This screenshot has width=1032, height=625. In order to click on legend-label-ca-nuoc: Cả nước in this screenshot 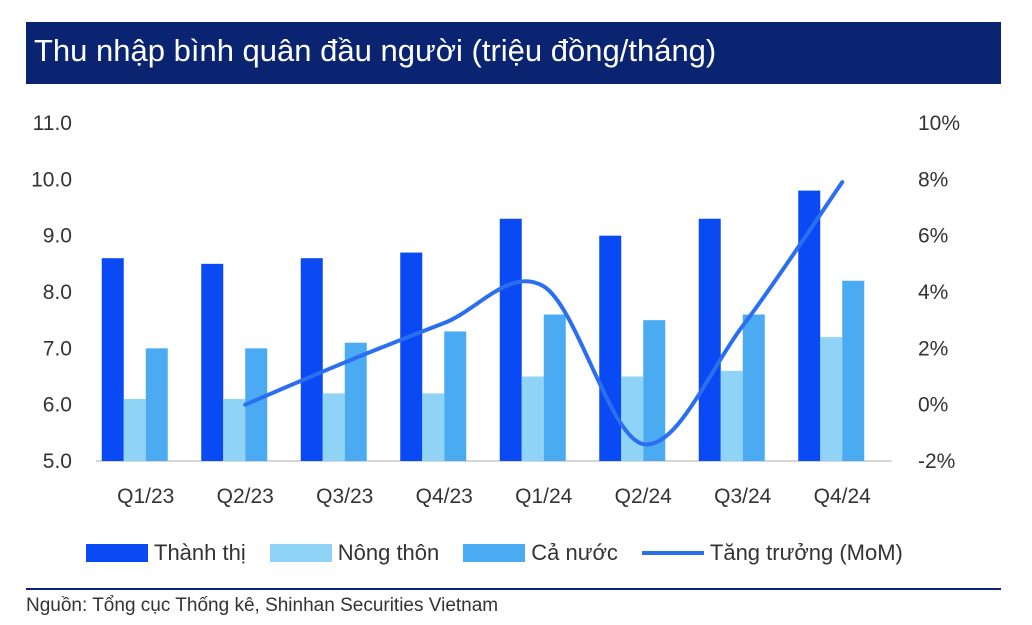, I will do `click(574, 552)`.